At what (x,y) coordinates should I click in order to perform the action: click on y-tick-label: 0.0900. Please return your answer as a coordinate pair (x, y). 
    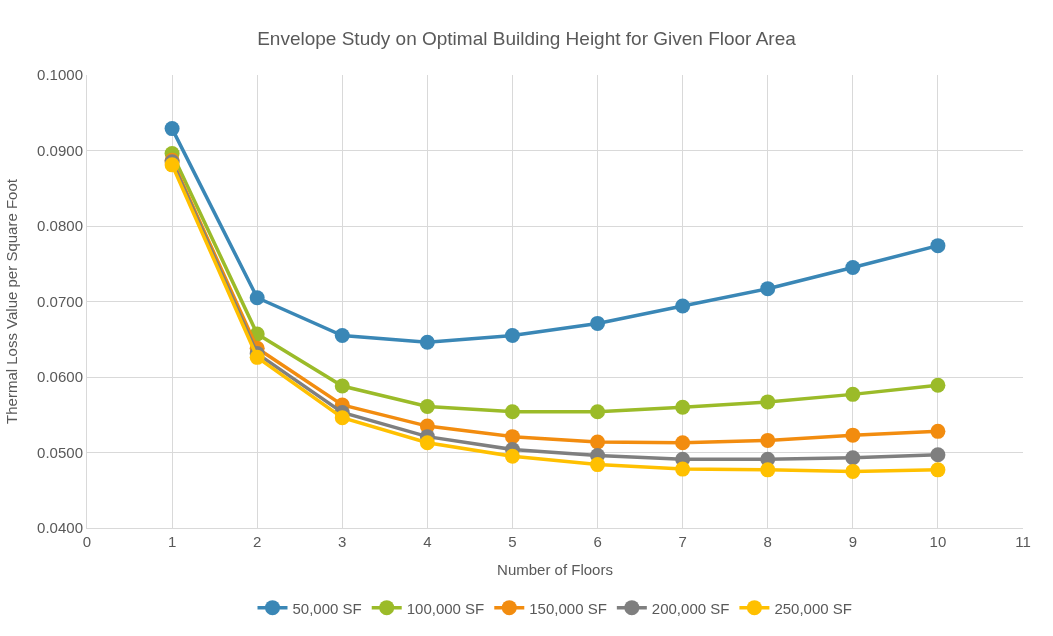
    Looking at the image, I should click on (60, 150).